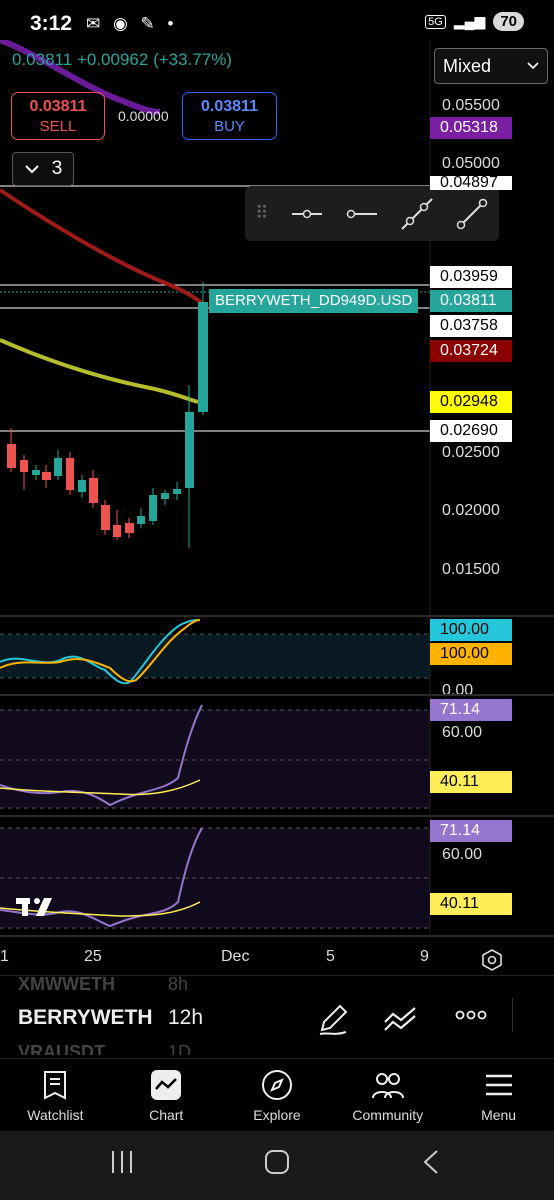 The width and height of the screenshot is (554, 1200). What do you see at coordinates (262, 213) in the screenshot?
I see `drag-handle-icon: ⠿` at bounding box center [262, 213].